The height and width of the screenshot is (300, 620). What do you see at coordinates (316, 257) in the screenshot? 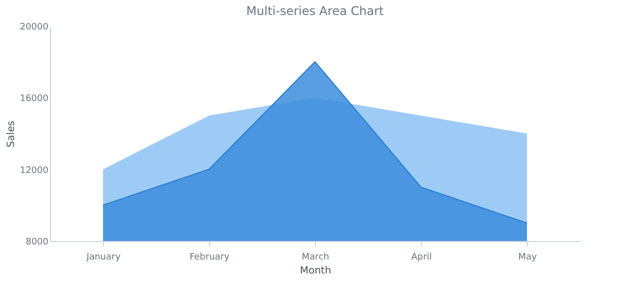
I see `x-tick-label: March` at bounding box center [316, 257].